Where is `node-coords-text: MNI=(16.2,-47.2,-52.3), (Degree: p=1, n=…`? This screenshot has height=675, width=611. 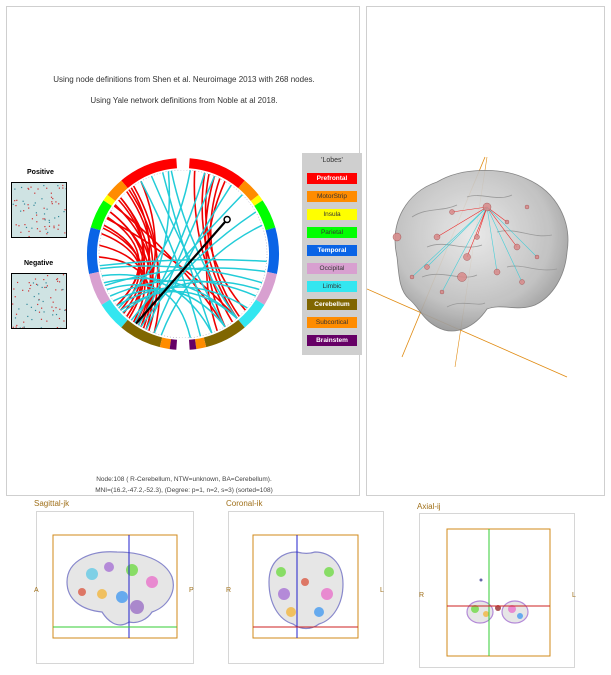 node-coords-text: MNI=(16.2,-47.2,-52.3), (Degree: p=1, n=… is located at coordinates (184, 490).